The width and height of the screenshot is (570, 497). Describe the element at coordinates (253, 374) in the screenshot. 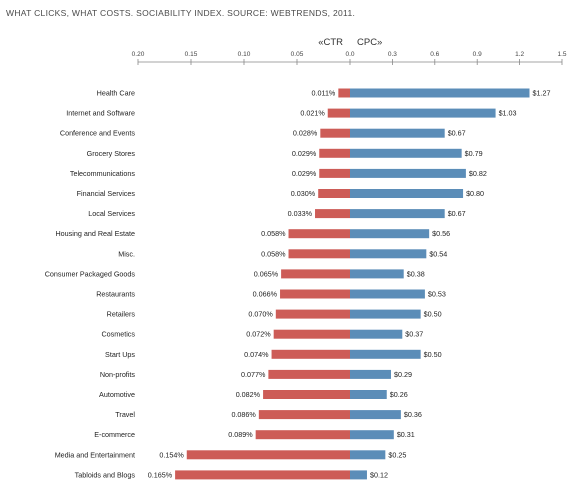

I see `ctr-value-label: 0.077%` at that location.